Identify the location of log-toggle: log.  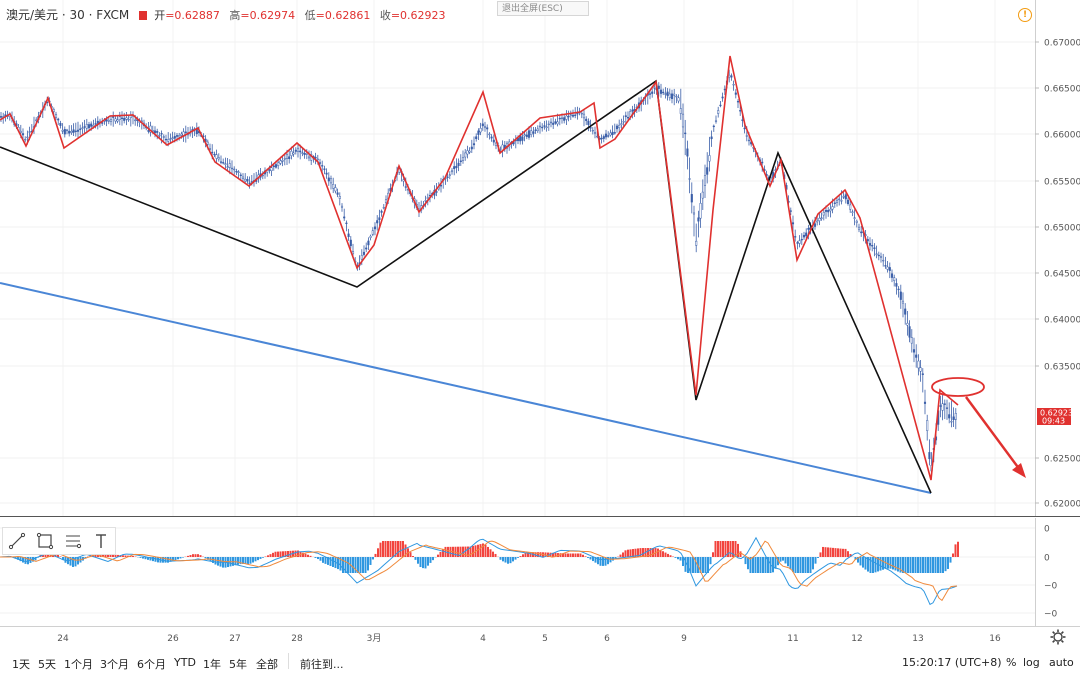
(1031, 662).